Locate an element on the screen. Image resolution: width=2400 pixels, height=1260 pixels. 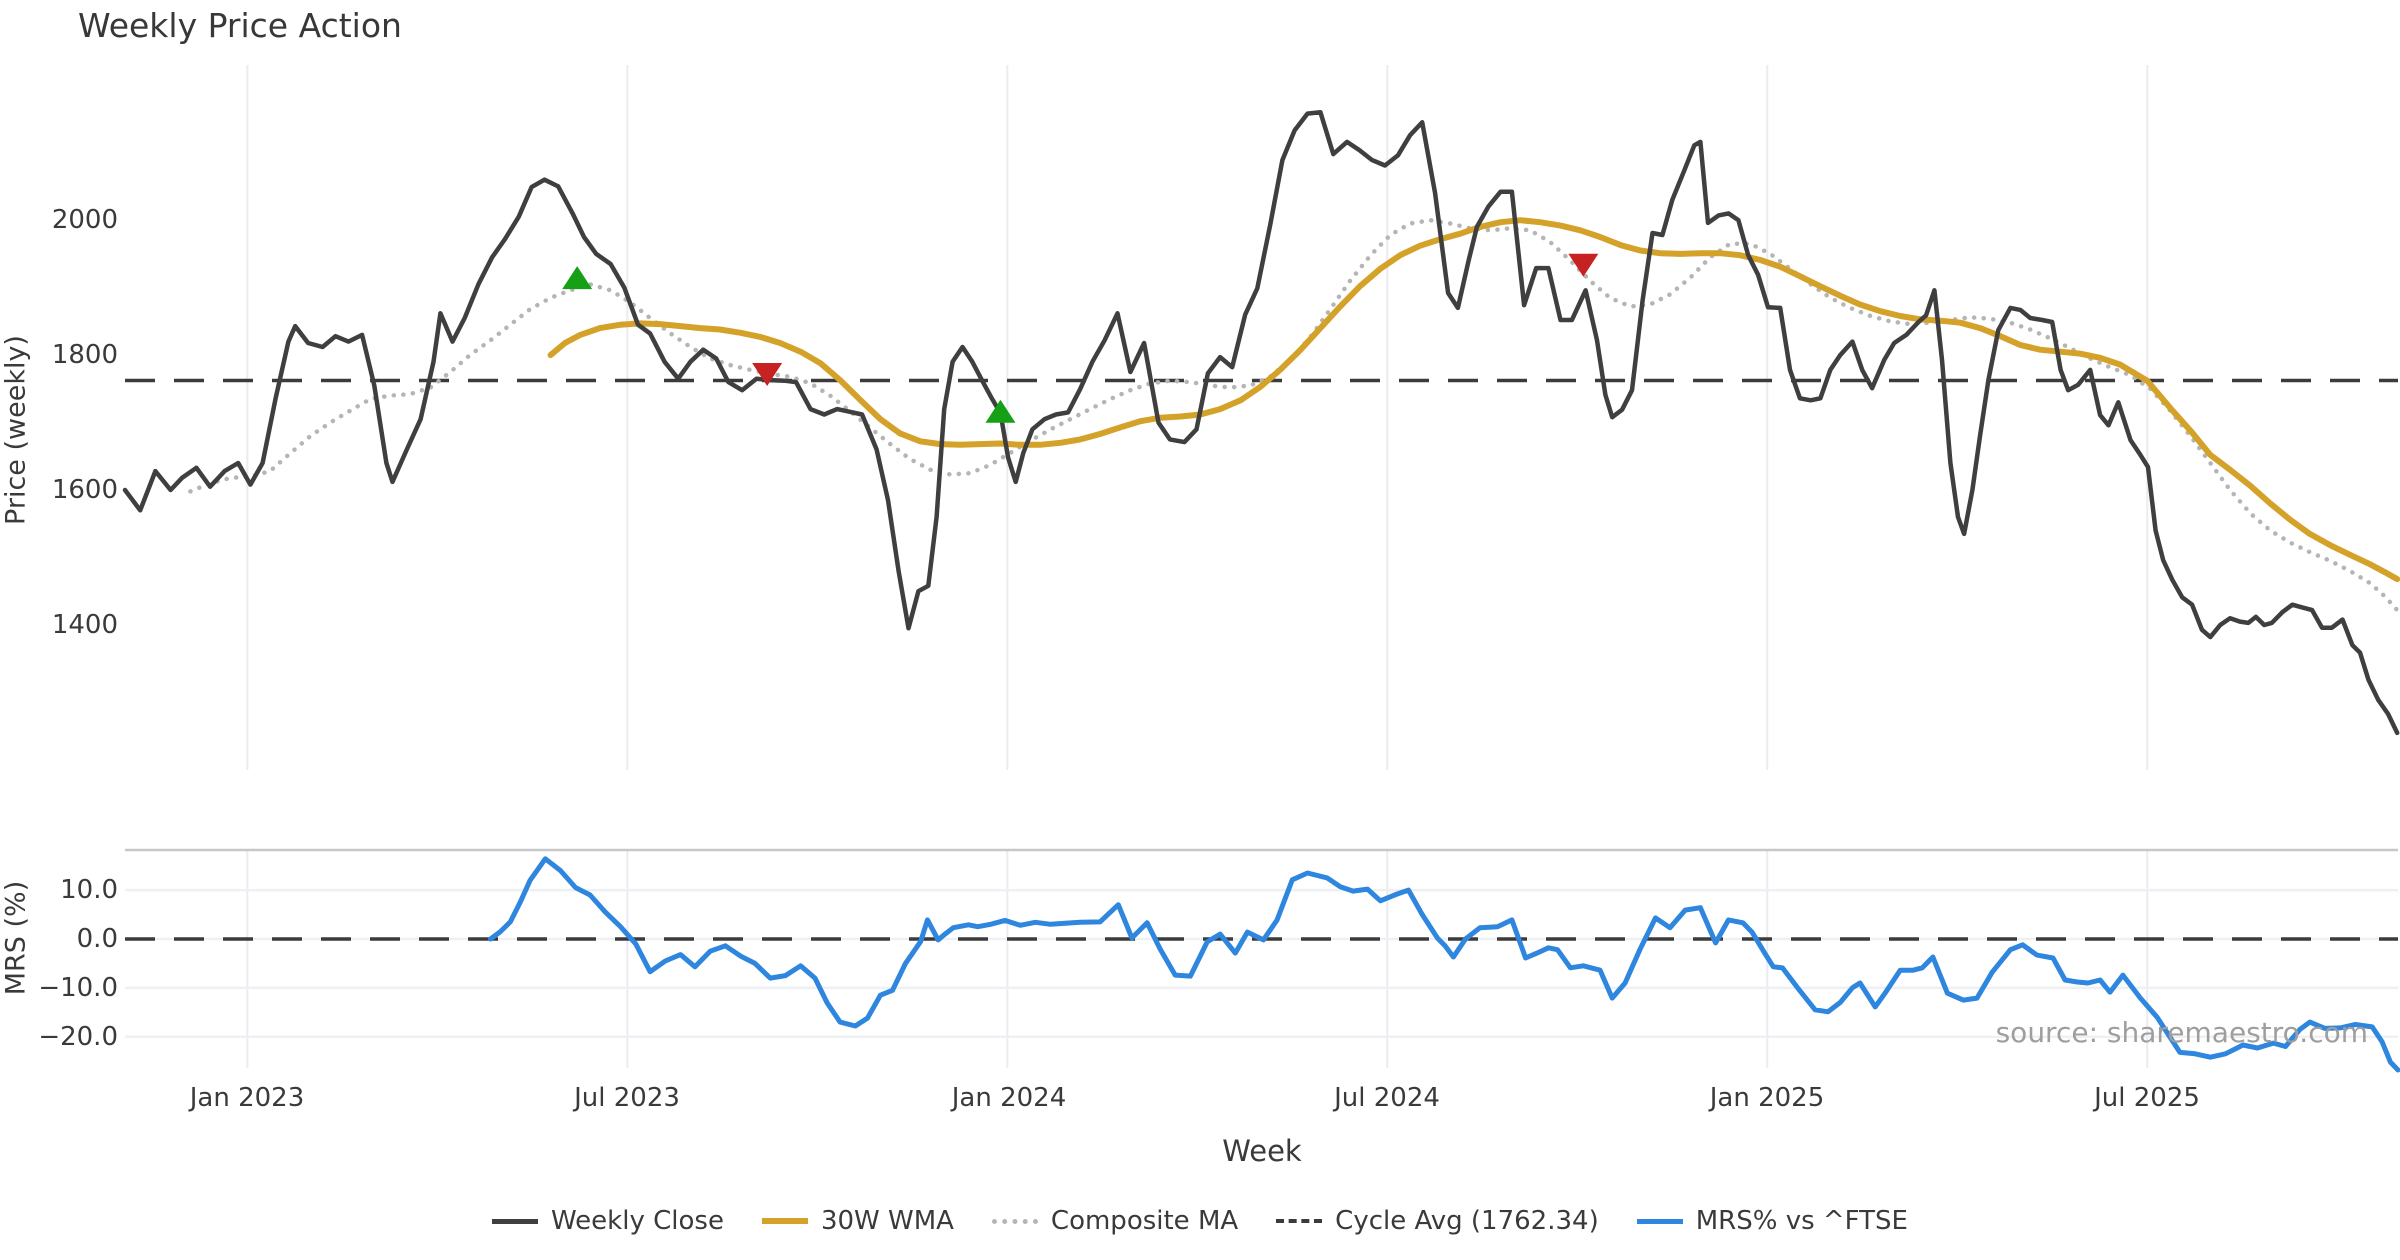
mrs-tick-neg20: −20.0 is located at coordinates (78, 1037).